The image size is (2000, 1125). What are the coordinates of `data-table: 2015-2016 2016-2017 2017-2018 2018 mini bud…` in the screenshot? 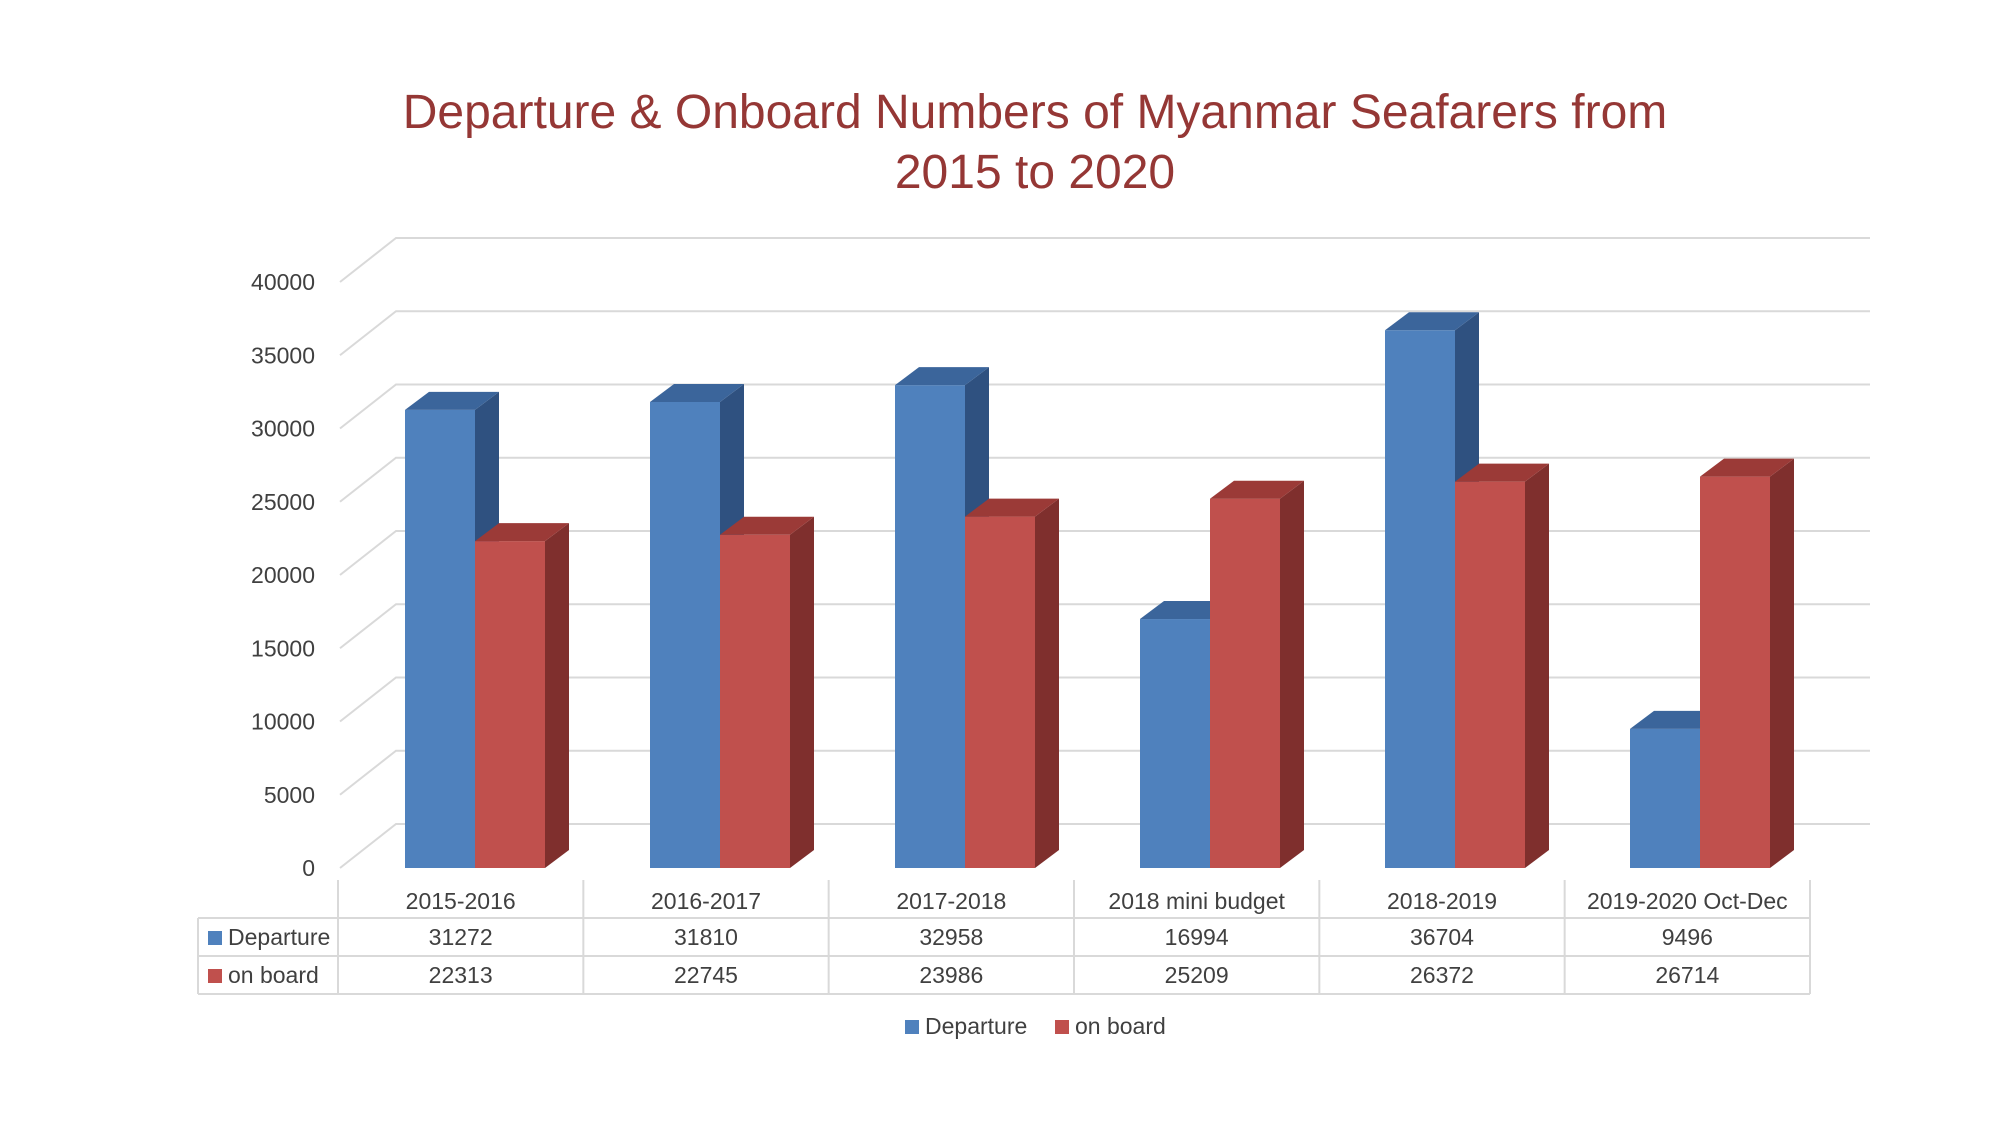 It's located at (1004, 937).